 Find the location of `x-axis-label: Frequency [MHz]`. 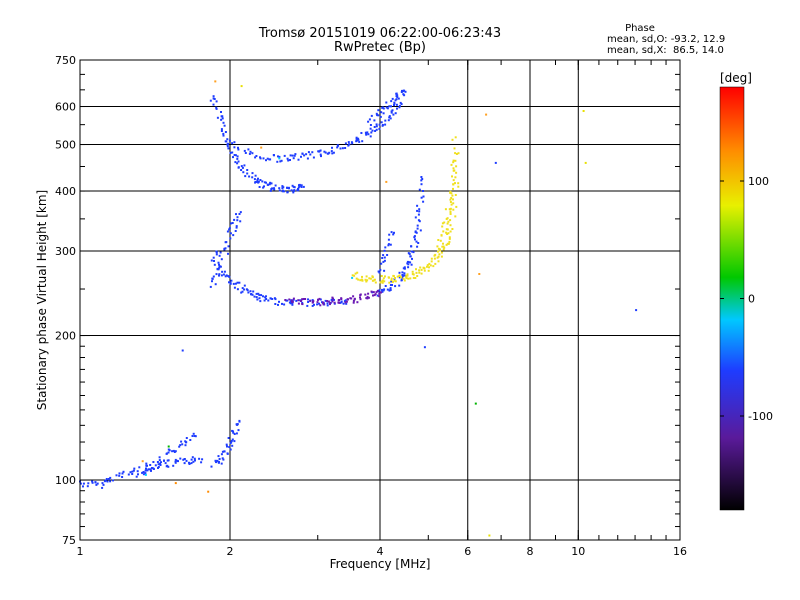

x-axis-label: Frequency [MHz] is located at coordinates (380, 564).